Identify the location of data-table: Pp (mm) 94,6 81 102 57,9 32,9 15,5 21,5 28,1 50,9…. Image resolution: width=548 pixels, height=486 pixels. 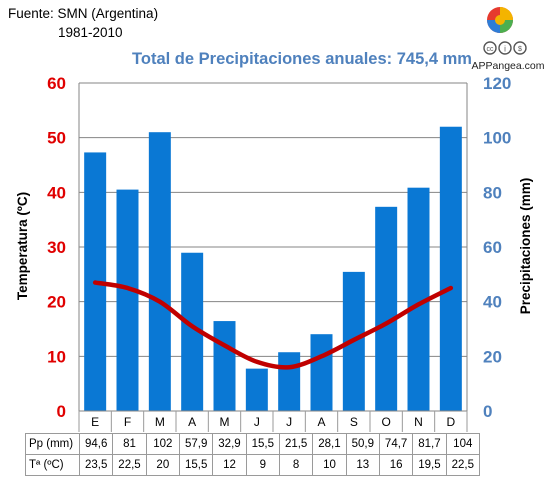
(252, 454).